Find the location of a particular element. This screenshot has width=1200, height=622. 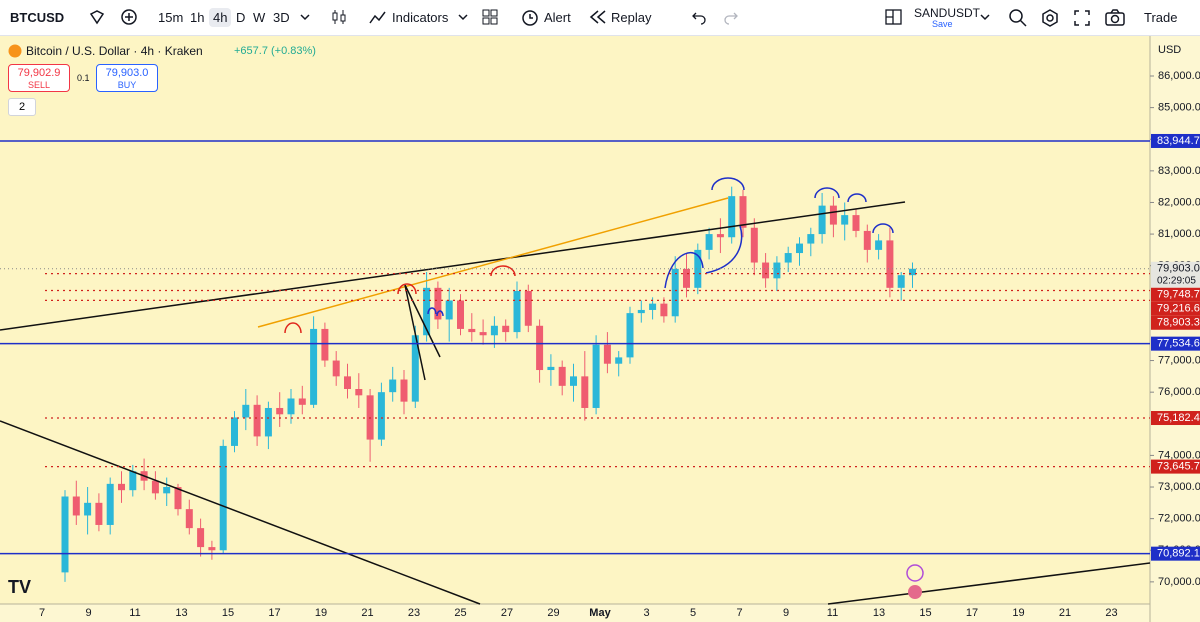

interval: 3D is located at coordinates (281, 17).